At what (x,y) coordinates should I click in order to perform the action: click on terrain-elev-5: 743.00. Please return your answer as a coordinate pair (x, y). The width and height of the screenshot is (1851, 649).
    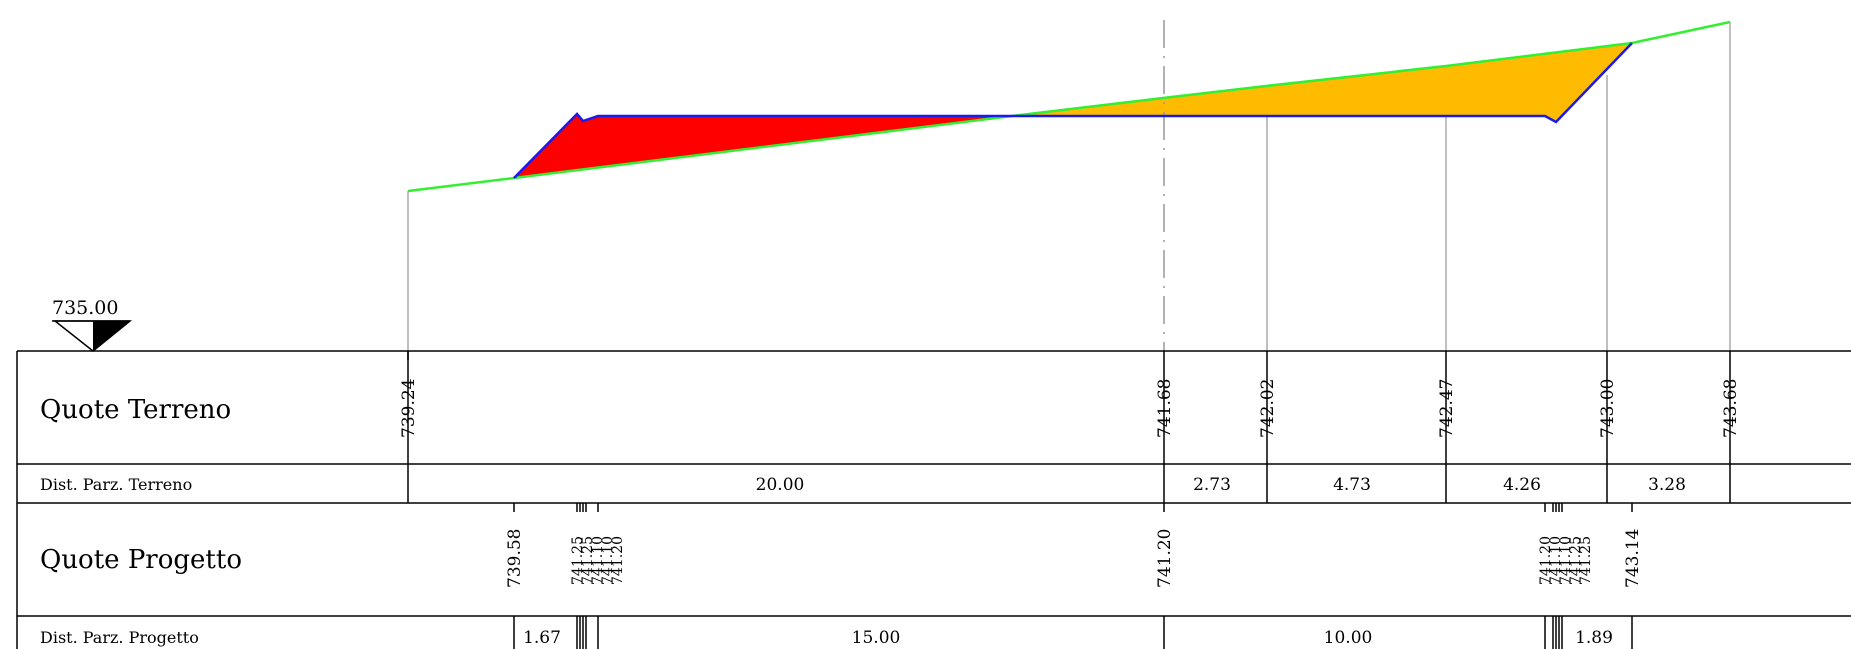
    Looking at the image, I should click on (1608, 408).